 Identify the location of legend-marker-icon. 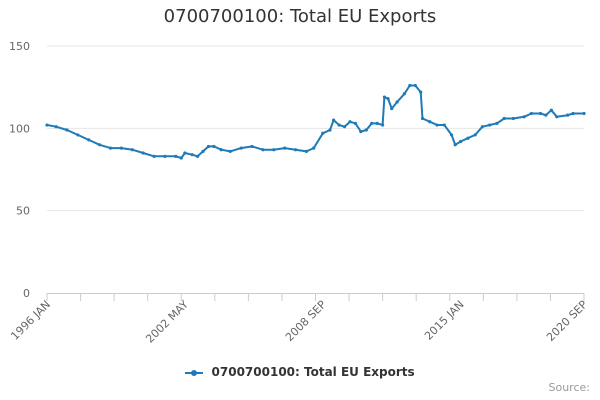
(194, 373).